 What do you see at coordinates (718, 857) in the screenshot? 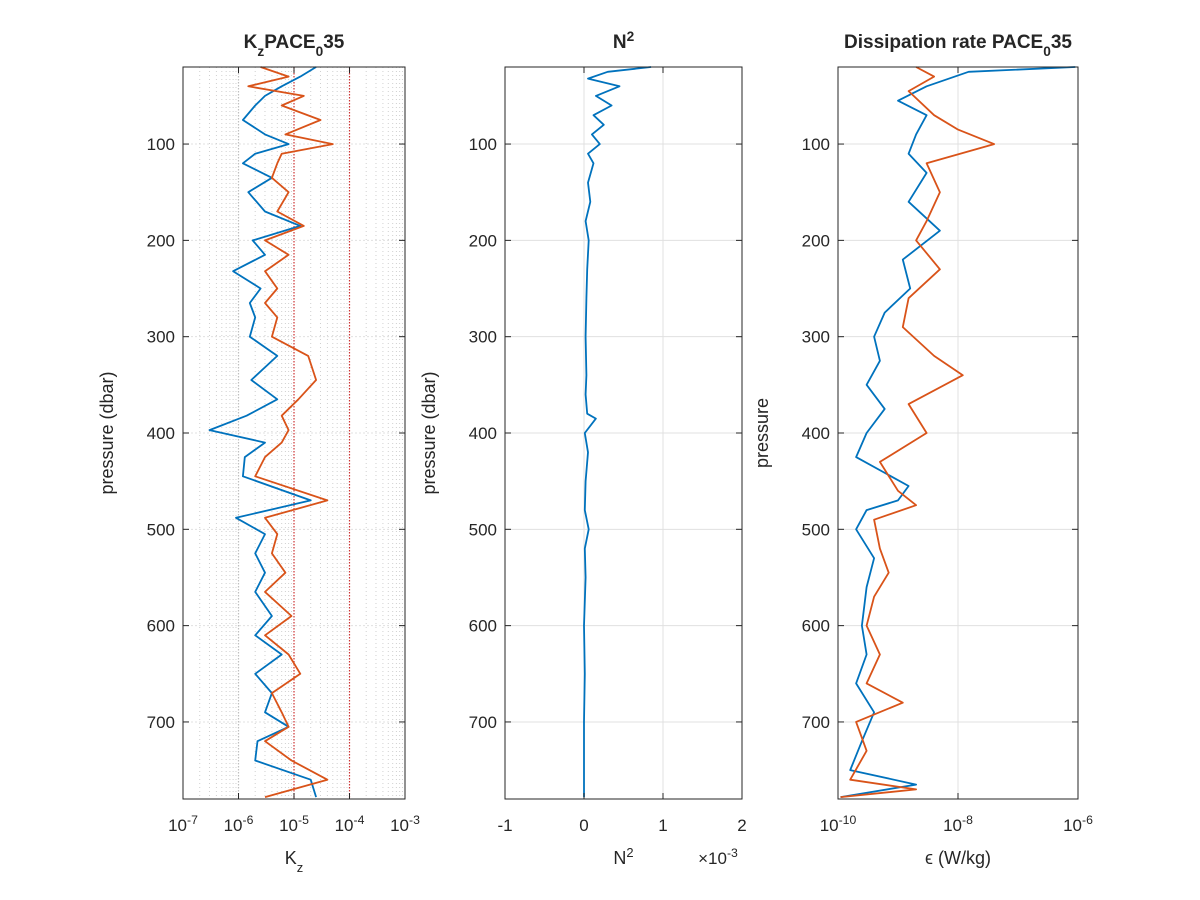
I see `x-exponent-label: ×10⁻³` at bounding box center [718, 857].